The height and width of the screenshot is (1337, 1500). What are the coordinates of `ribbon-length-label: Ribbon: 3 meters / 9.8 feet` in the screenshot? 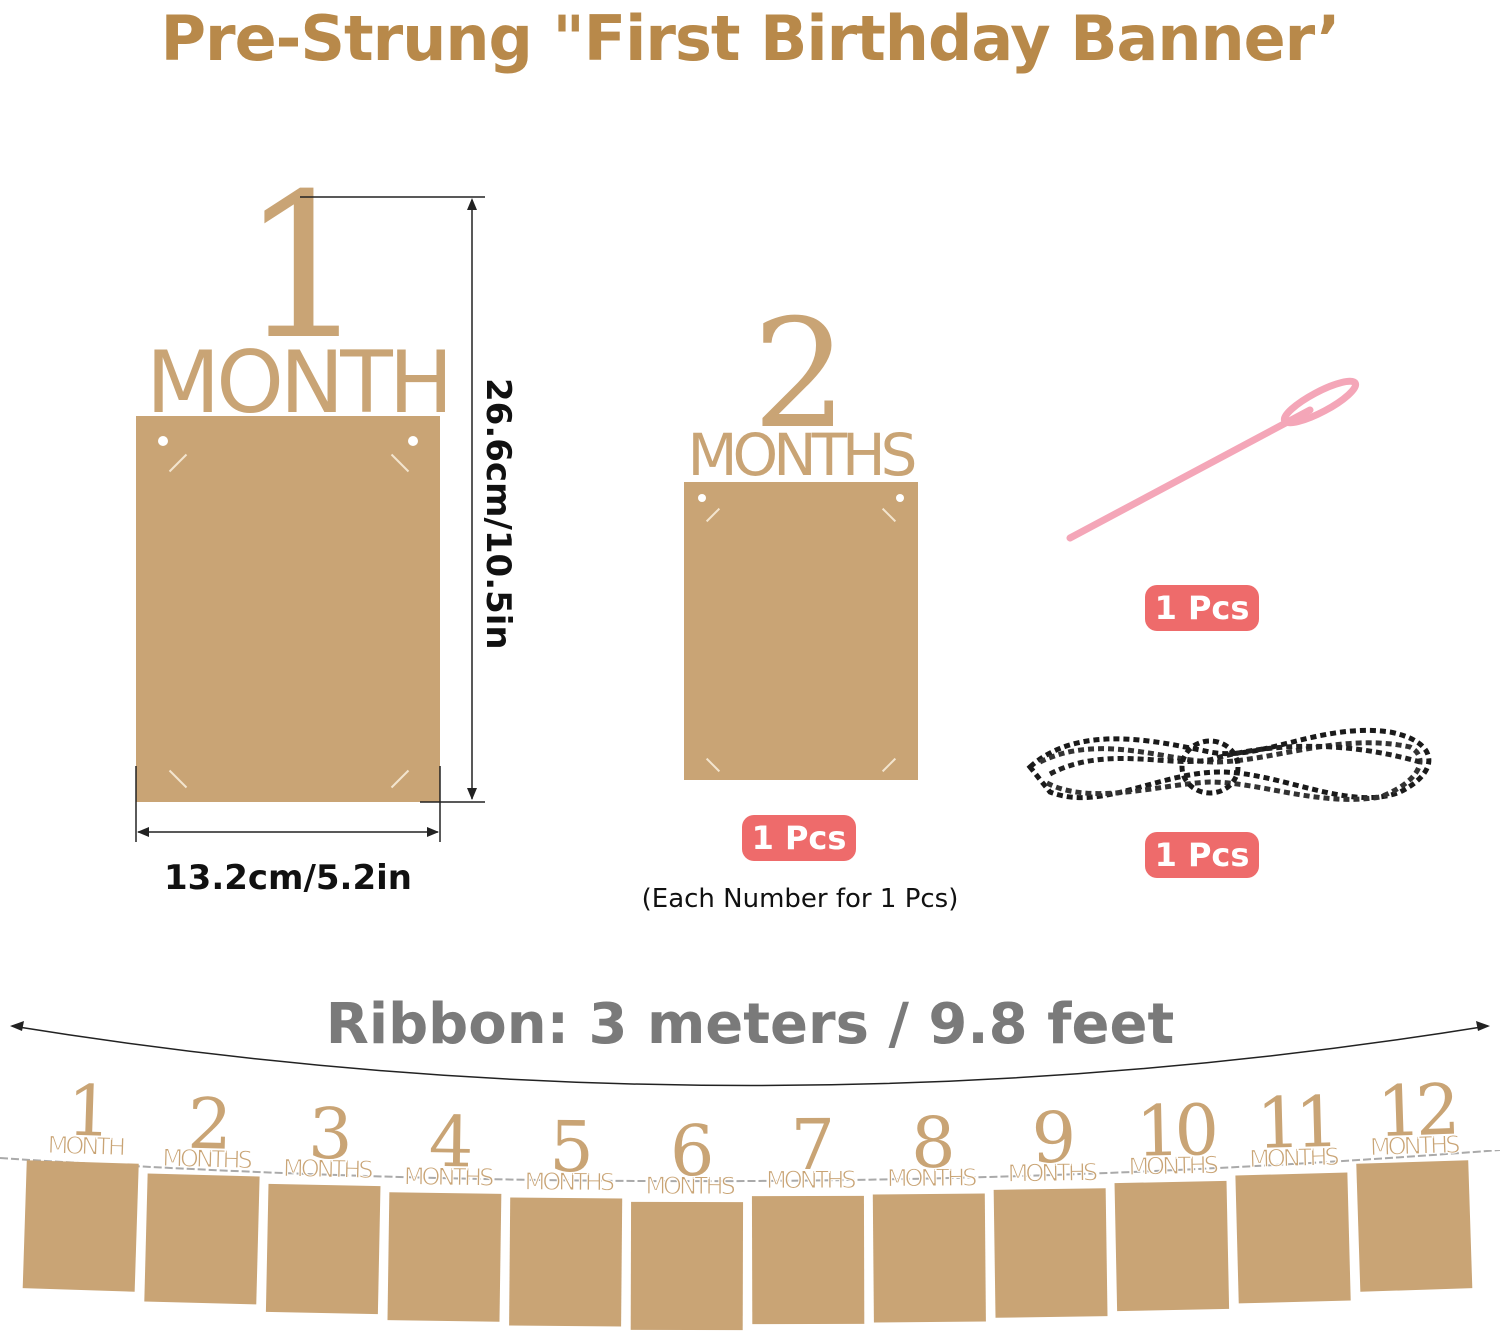 It's located at (750, 1024).